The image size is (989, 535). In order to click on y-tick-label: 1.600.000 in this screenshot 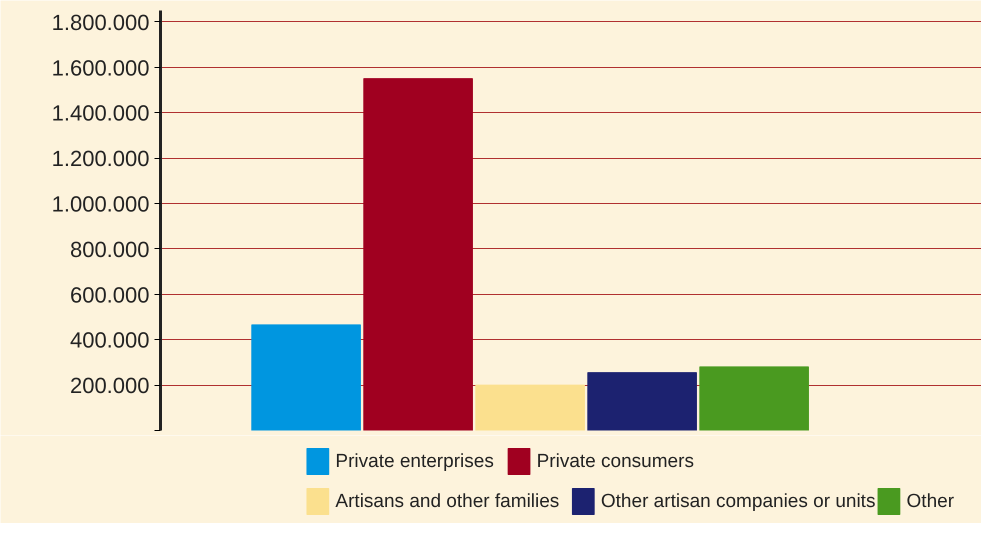, I will do `click(101, 67)`.